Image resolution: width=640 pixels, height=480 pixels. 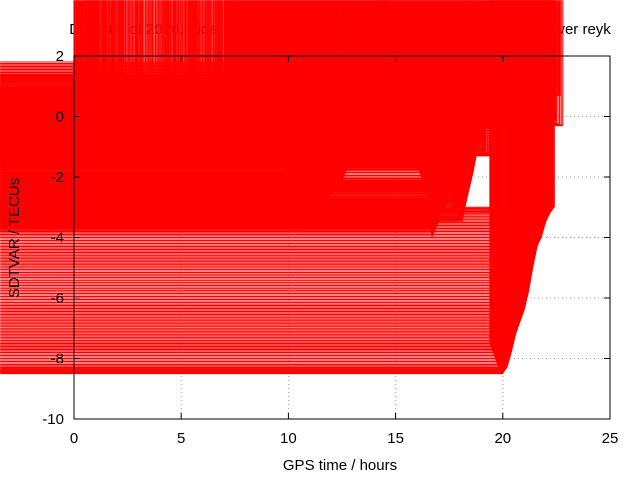 What do you see at coordinates (57, 298) in the screenshot?
I see `y-tick-label: -6` at bounding box center [57, 298].